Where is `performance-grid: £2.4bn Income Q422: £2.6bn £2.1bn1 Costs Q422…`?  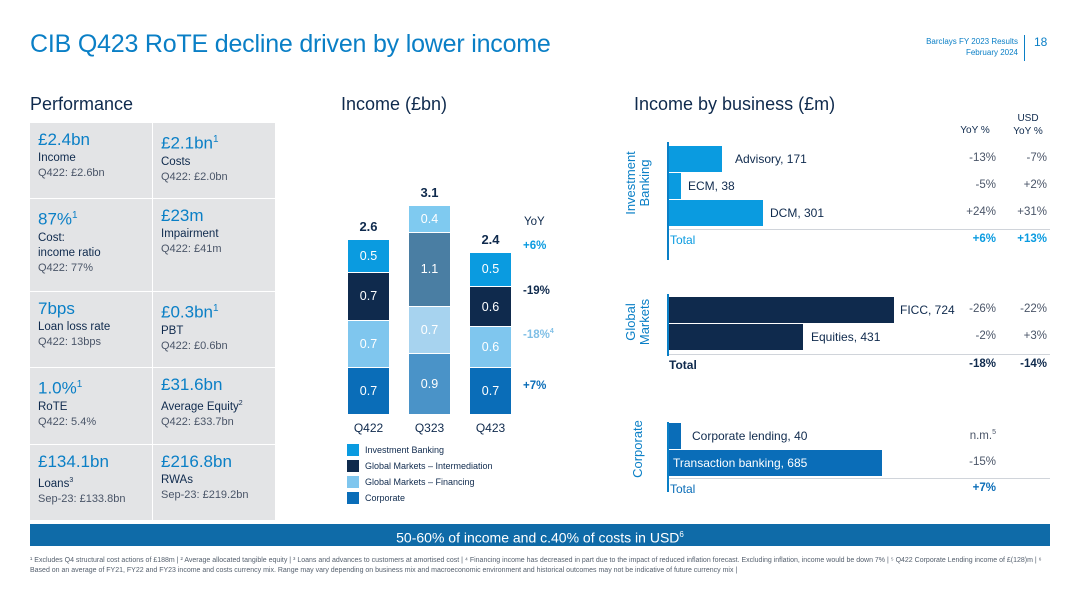 performance-grid: £2.4bn Income Q422: £2.6bn £2.1bn1 Costs Q422… is located at coordinates (152, 321).